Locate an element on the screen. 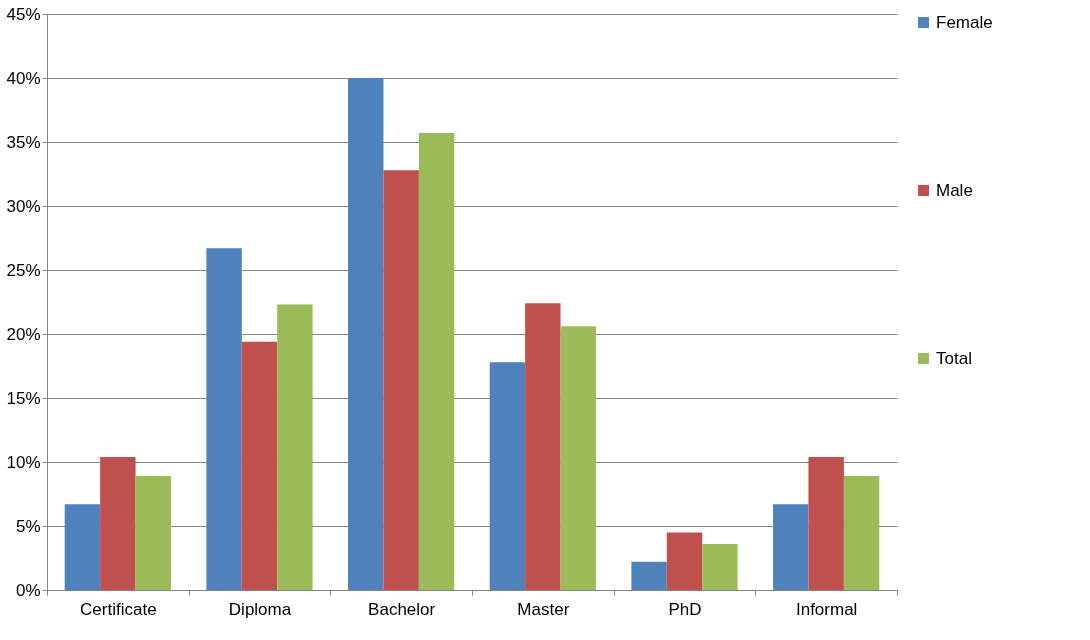 The width and height of the screenshot is (1090, 640). y-tick-label: 0% is located at coordinates (28, 590).